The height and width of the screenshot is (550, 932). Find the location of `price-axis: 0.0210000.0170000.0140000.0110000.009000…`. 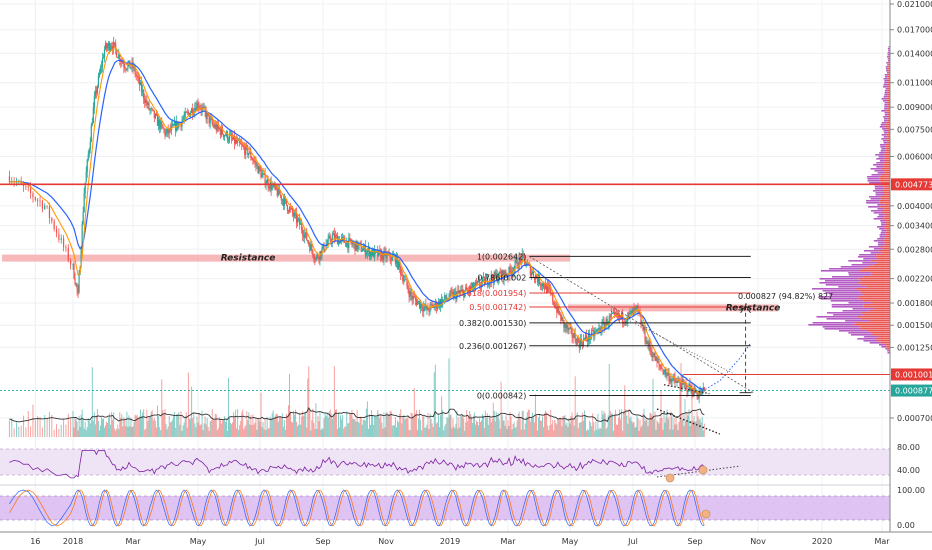

price-axis: 0.0210000.0170000.0140000.0110000.009000… is located at coordinates (910, 275).